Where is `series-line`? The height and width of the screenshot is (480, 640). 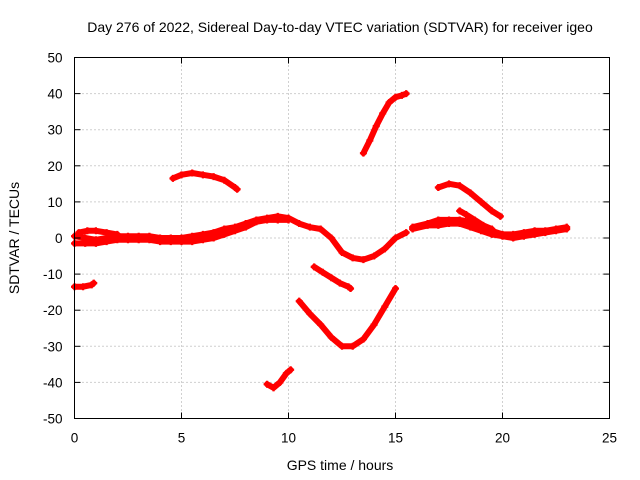
series-line is located at coordinates (385, 123).